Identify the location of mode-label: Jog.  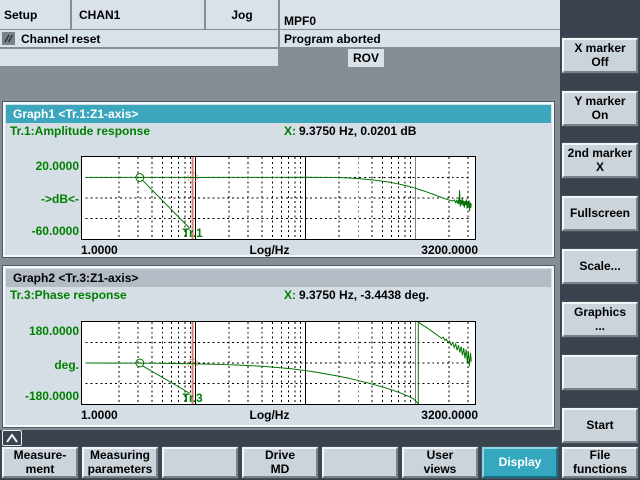
(242, 14).